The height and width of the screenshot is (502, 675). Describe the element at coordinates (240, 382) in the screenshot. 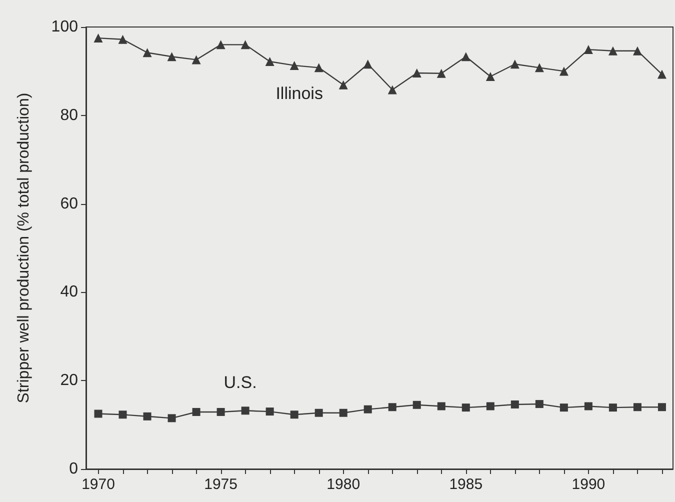

I see `series-label: U.S.` at that location.